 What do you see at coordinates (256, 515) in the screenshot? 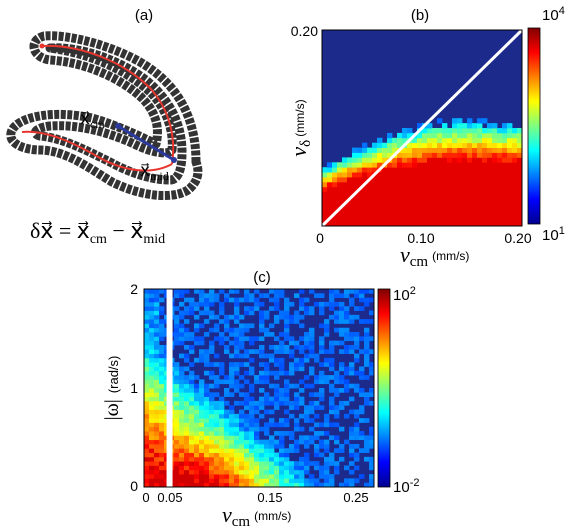
I see `c-xlabel: vcm (mm/s)` at bounding box center [256, 515].